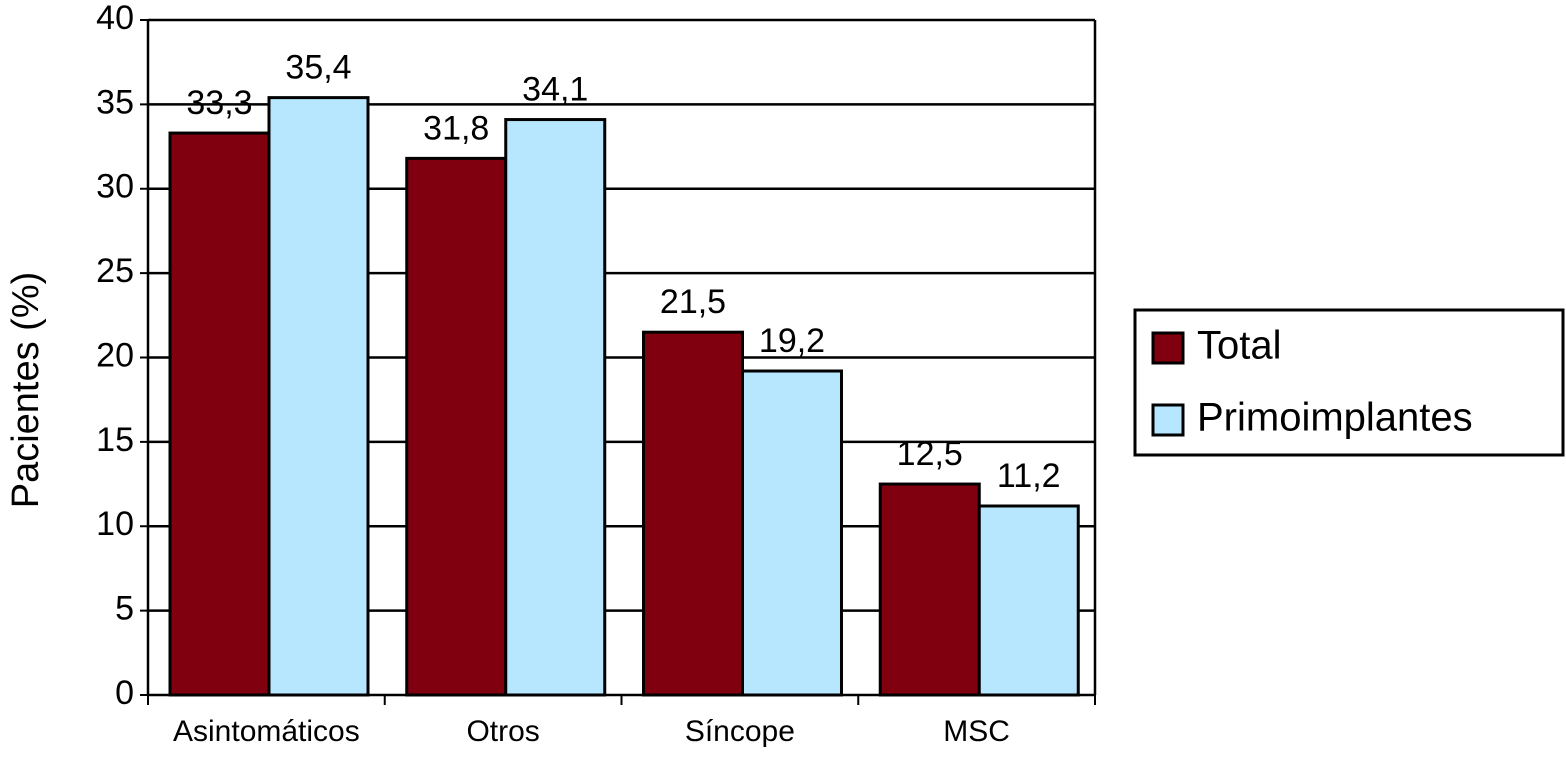 Image resolution: width=1566 pixels, height=757 pixels. I want to click on x-tick-label: Asintomáticos, so click(266, 731).